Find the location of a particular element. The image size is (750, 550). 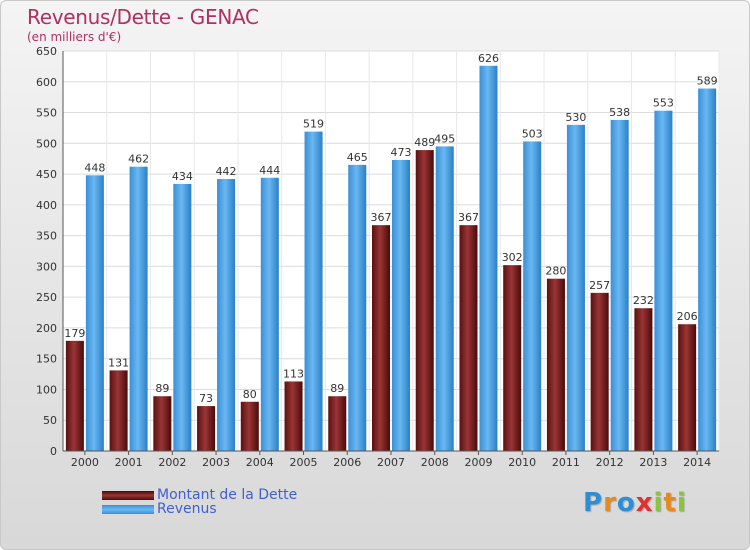

chart-title: Revenus/Dette - GENAC is located at coordinates (143, 17).